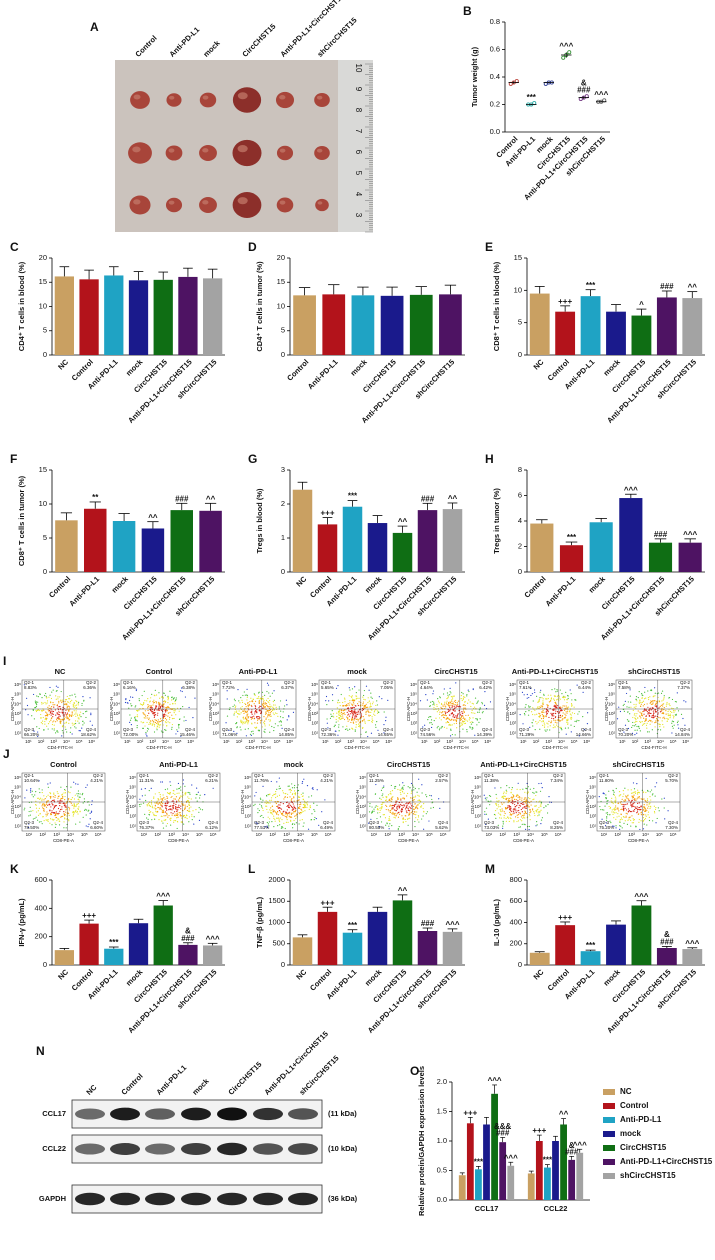 The width and height of the screenshot is (715, 1260). I want to click on y-tick-label: 10¹, so click(215, 732).